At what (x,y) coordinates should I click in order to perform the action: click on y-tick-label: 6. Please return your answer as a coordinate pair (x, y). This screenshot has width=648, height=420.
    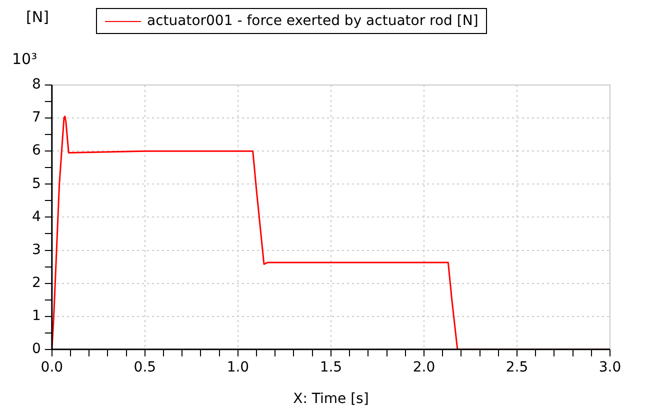
    Looking at the image, I should click on (36, 150).